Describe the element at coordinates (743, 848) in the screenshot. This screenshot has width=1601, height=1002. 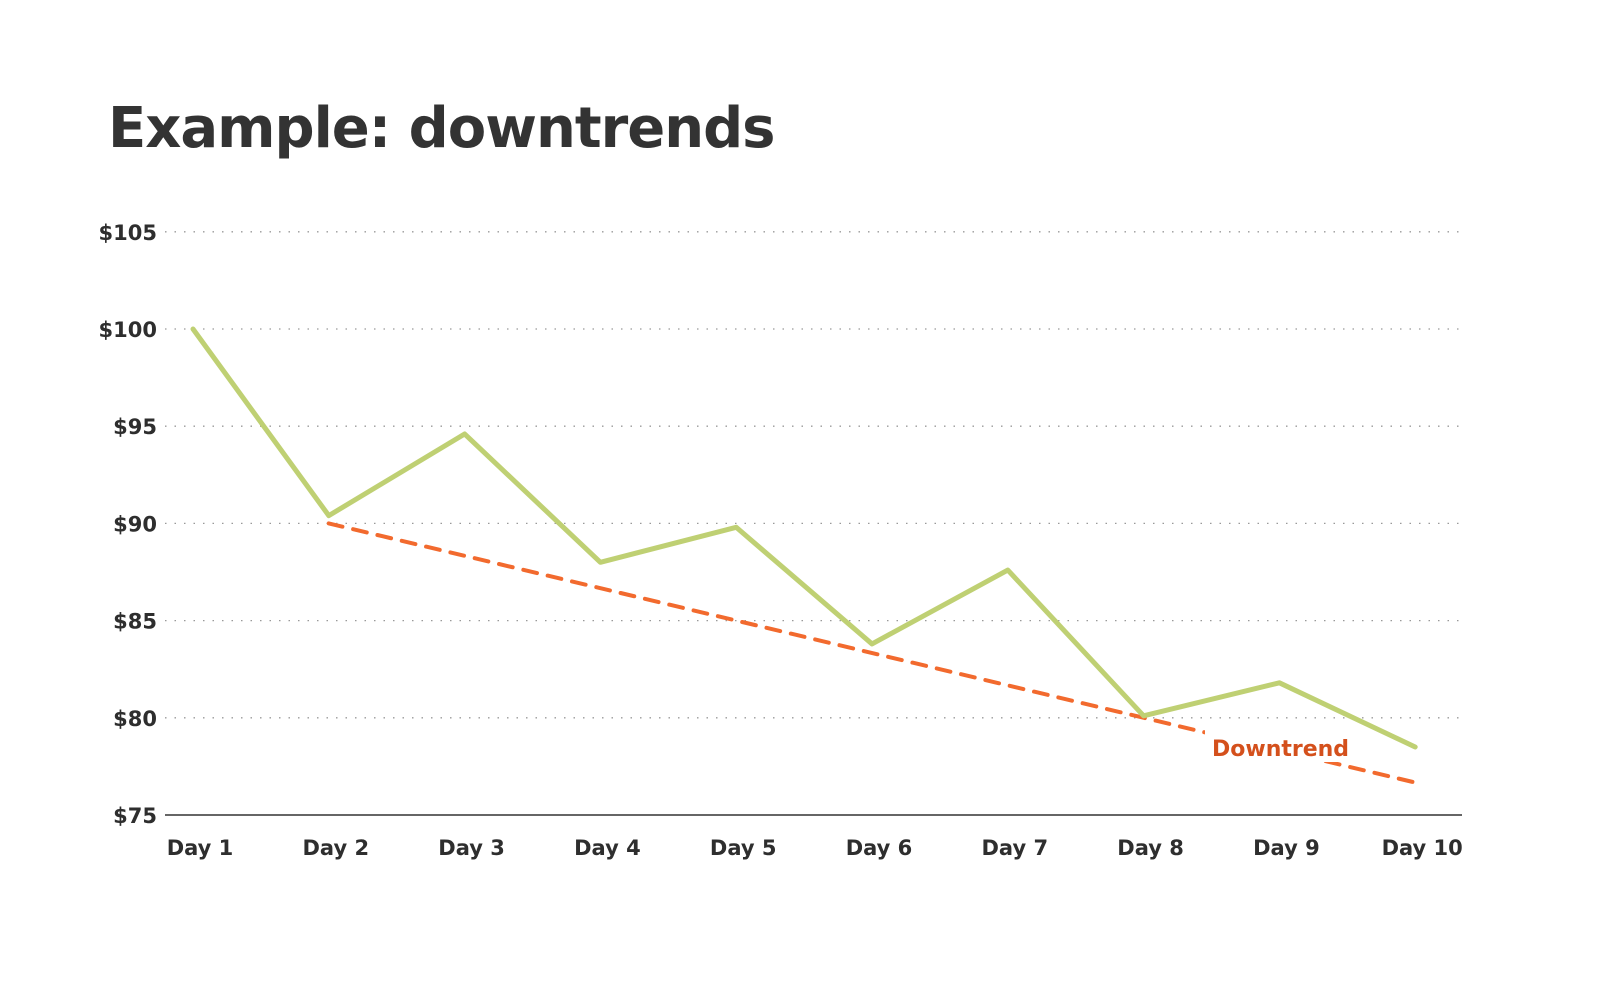
I see `x-tick-label: Day 5` at that location.